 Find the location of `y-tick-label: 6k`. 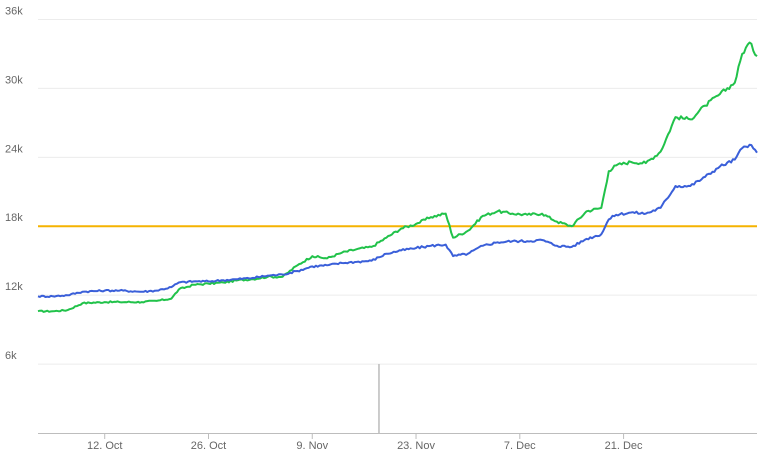

y-tick-label: 6k is located at coordinates (11, 356).